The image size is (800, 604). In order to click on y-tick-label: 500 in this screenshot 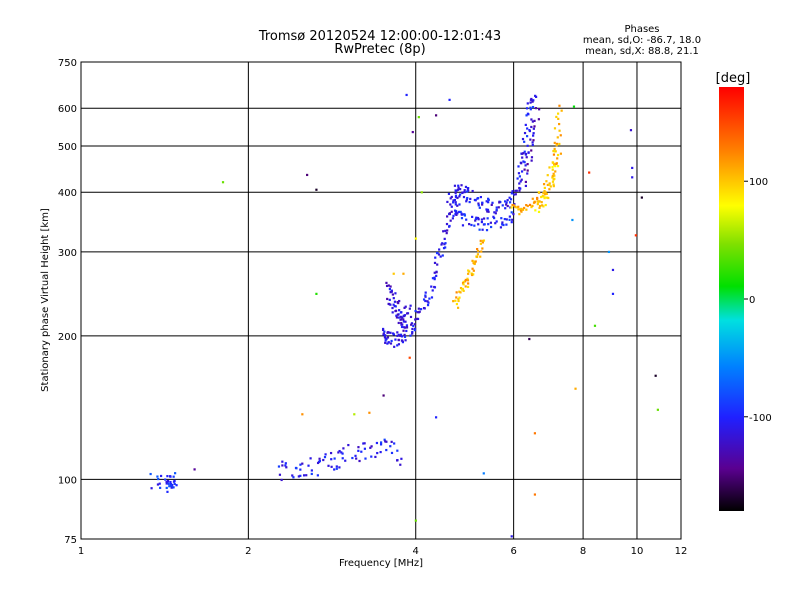, I will do `click(67, 147)`.